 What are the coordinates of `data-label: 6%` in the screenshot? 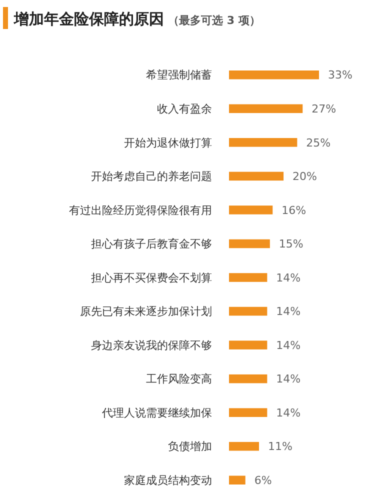 It's located at (263, 480).